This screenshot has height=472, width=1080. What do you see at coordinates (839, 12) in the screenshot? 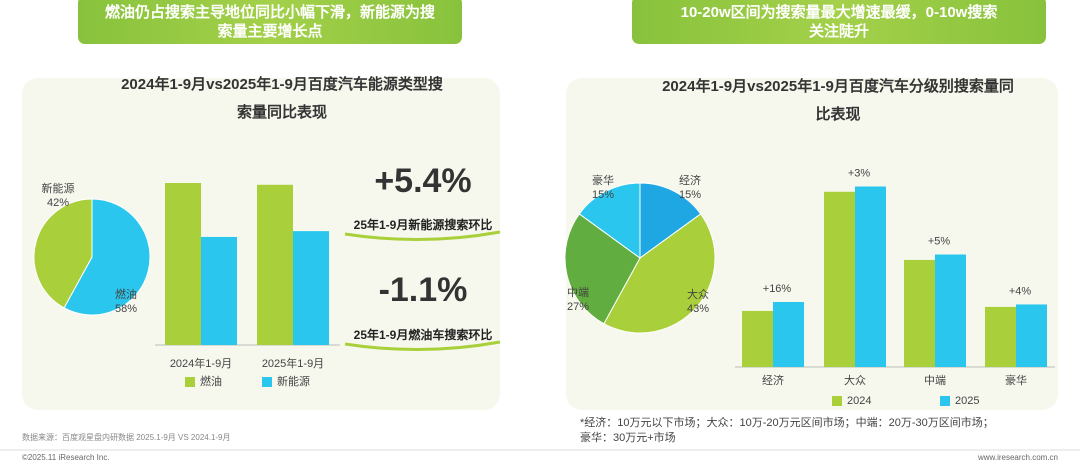
I see `banner-text: 10-20w区间为搜索量最大增速最缓，0-10w搜索` at bounding box center [839, 12].